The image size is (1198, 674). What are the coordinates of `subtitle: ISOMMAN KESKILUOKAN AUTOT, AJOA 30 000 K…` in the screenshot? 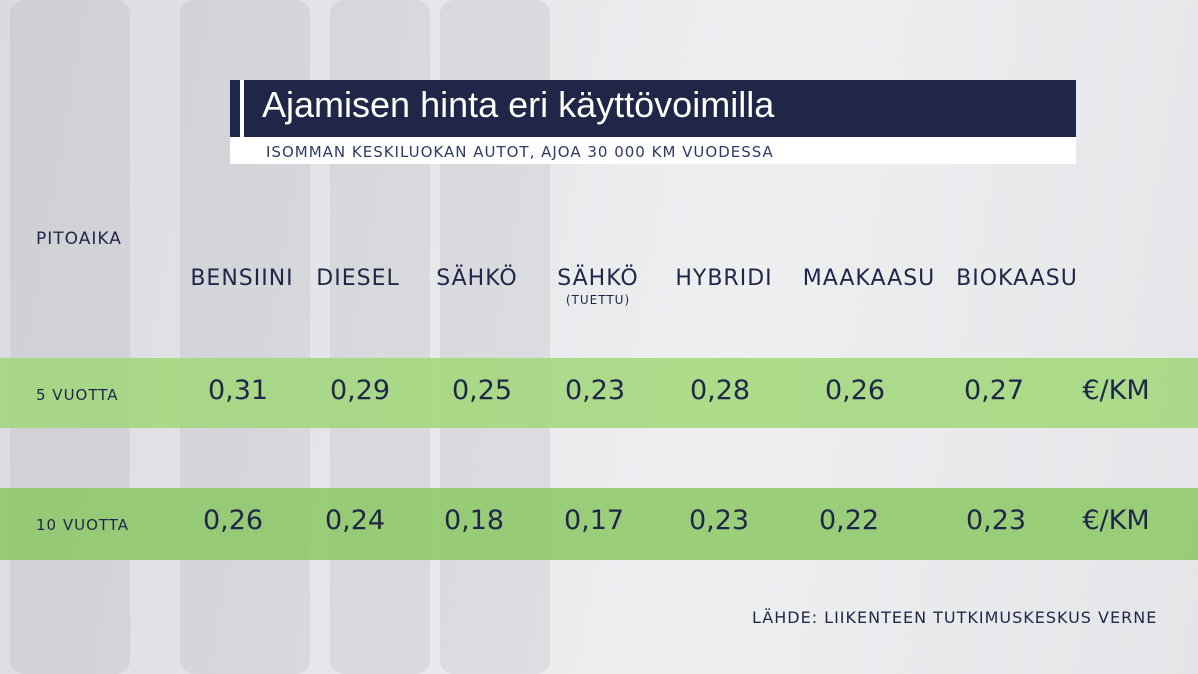 It's located at (520, 152).